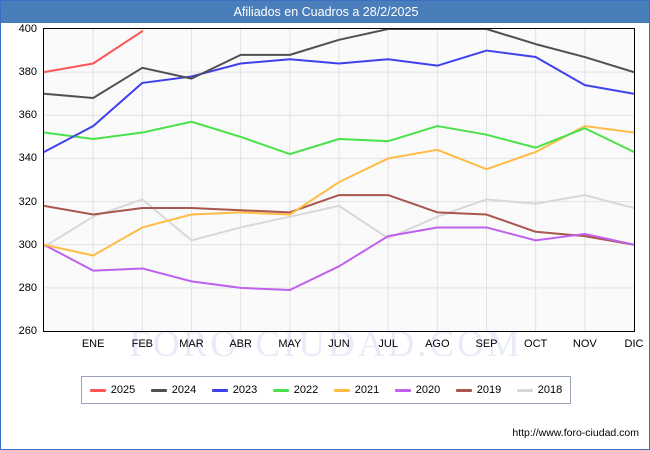 This screenshot has width=650, height=450. What do you see at coordinates (536, 344) in the screenshot?
I see `x-axis-tick-oct: OCT` at bounding box center [536, 344].